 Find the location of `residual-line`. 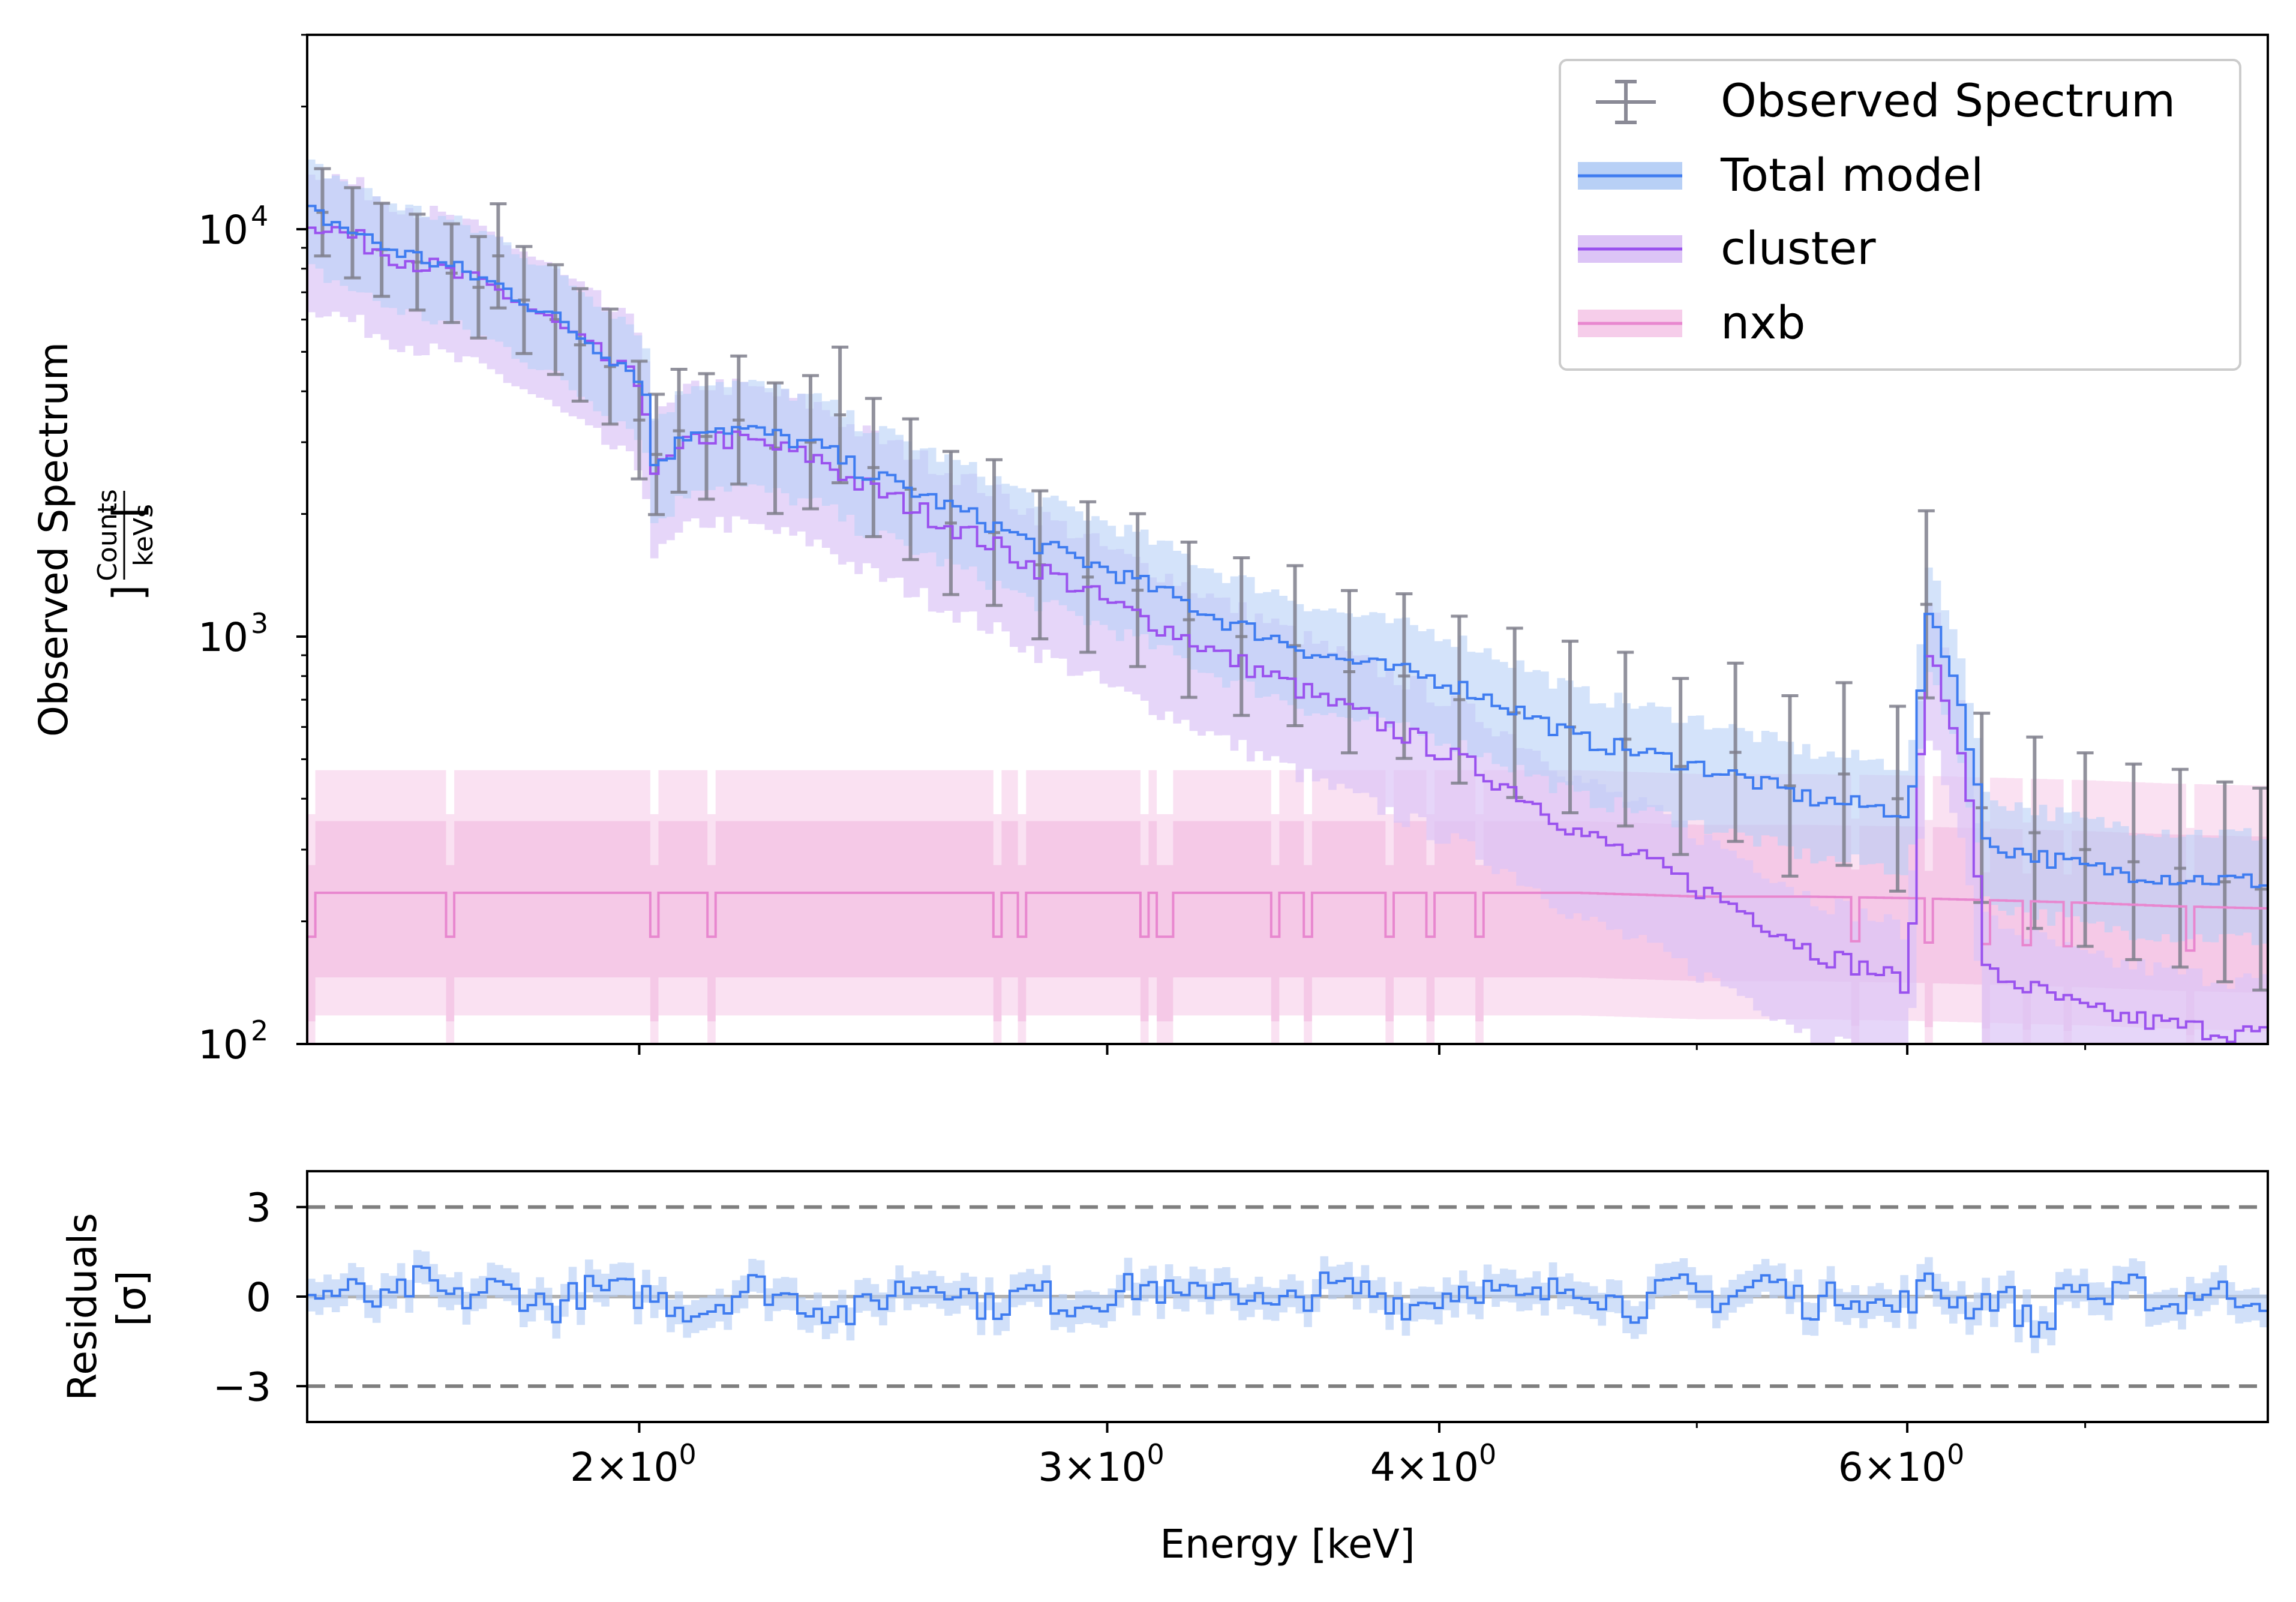

residual-line is located at coordinates (1288, 1302).